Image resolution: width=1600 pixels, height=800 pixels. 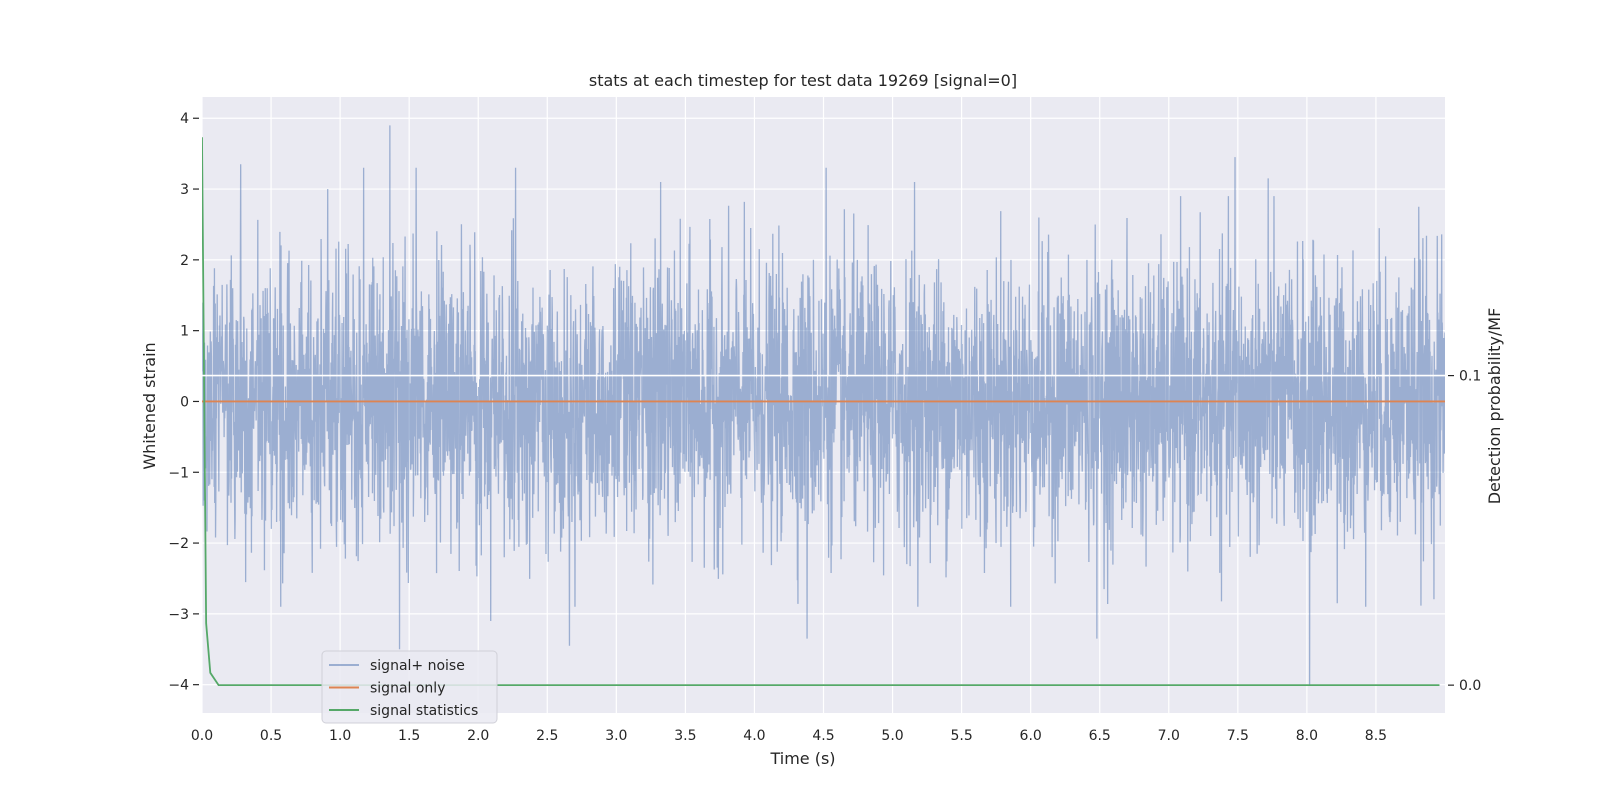 What do you see at coordinates (961, 736) in the screenshot?
I see `x-tick-label: 5.5` at bounding box center [961, 736].